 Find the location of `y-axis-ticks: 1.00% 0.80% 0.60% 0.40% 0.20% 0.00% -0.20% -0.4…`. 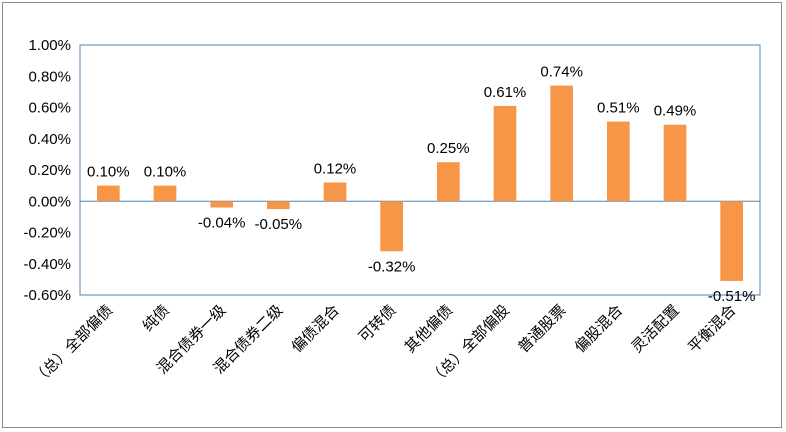

y-axis-ticks: 1.00% 0.80% 0.60% 0.40% 0.20% 0.00% -0.20% -0.4… is located at coordinates (47, 170).